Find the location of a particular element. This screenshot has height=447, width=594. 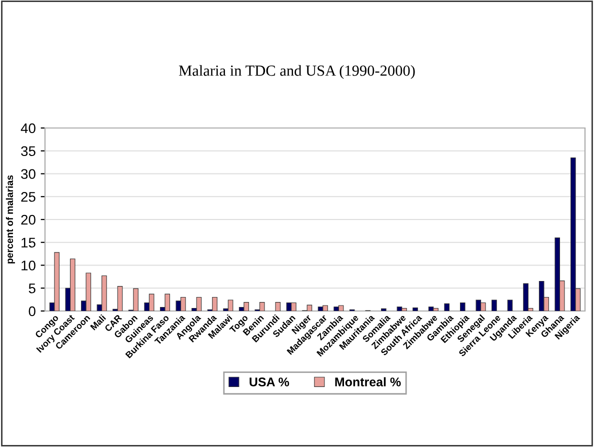

y-tick-label: 20 is located at coordinates (28, 219).